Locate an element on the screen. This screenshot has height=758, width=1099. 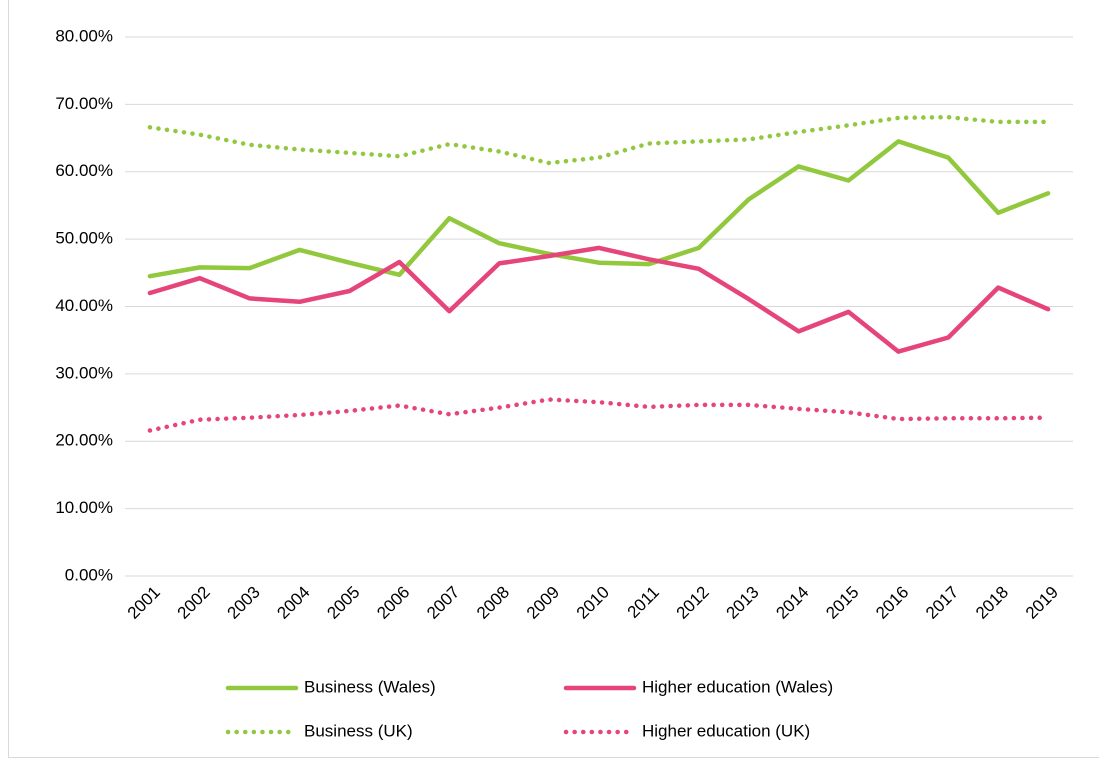
x-tick-label: 2015 is located at coordinates (842, 603).